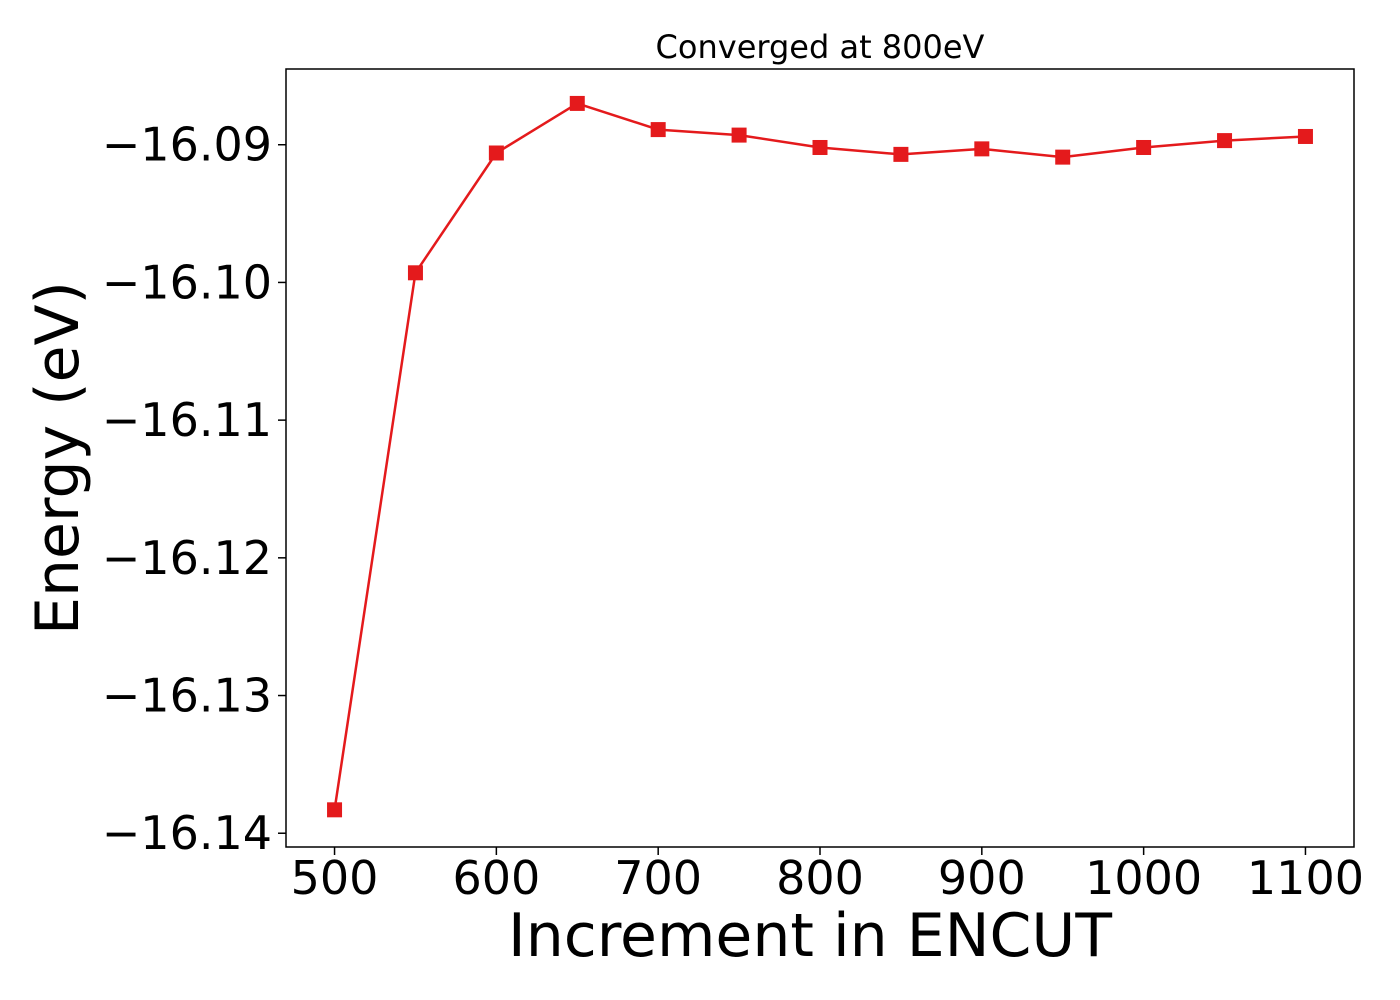 This screenshot has height=1000, width=1400. What do you see at coordinates (982, 878) in the screenshot?
I see `x-tick-label: 900` at bounding box center [982, 878].